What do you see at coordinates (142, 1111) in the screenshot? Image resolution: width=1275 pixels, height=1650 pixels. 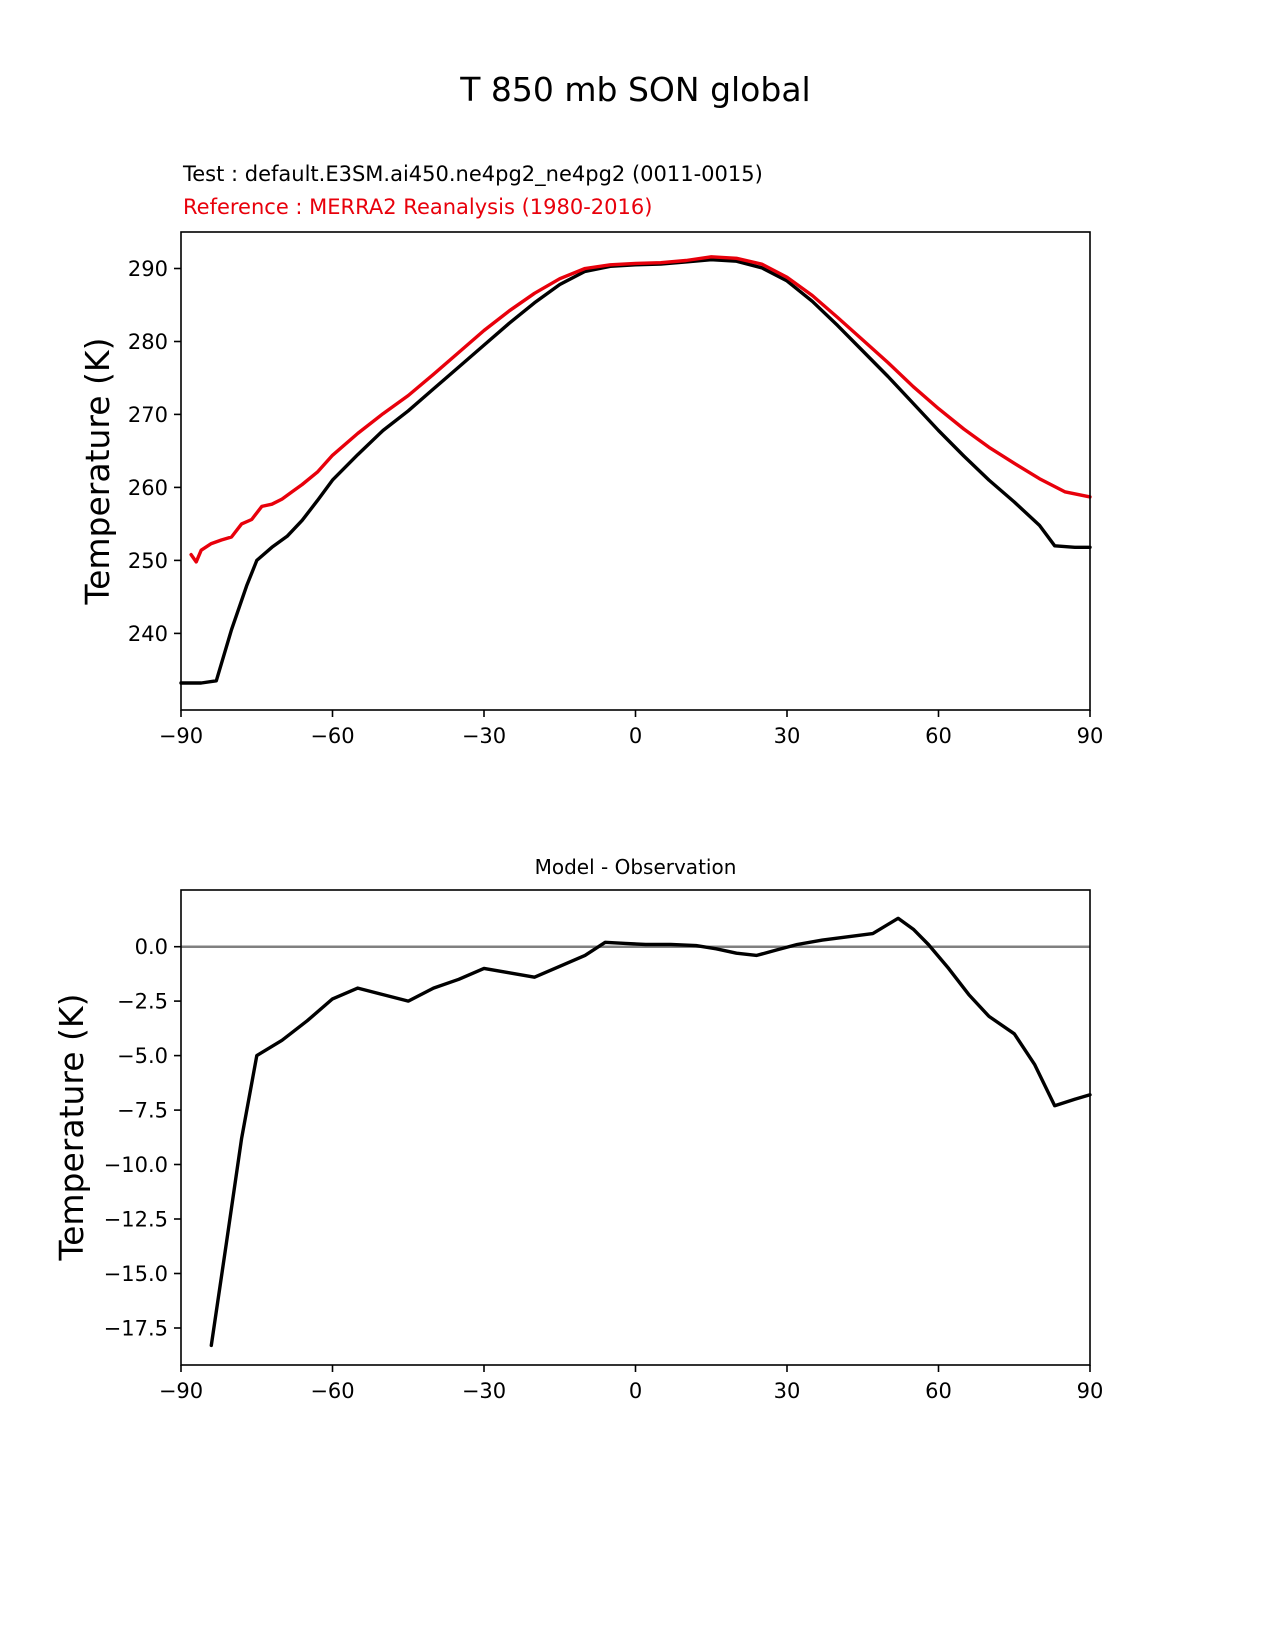 I see `y-tick-label: −7.5` at bounding box center [142, 1111].